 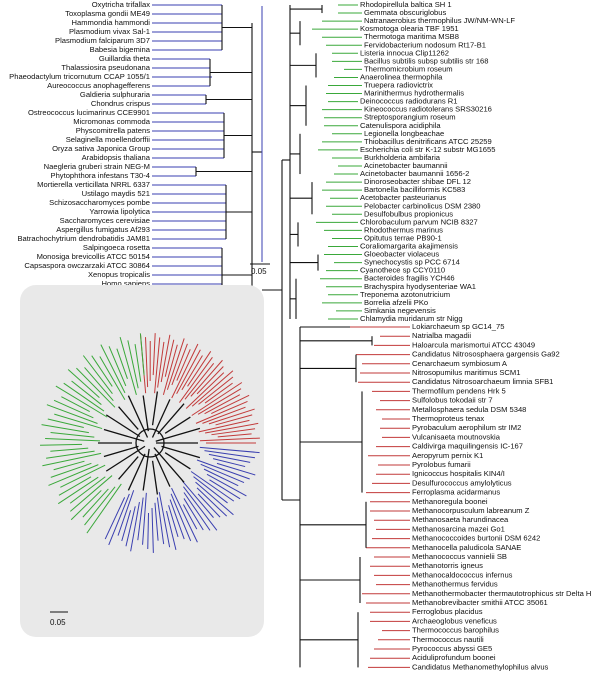 I want to click on taxon-label: Pyrolobus fumarii, so click(x=441, y=464).